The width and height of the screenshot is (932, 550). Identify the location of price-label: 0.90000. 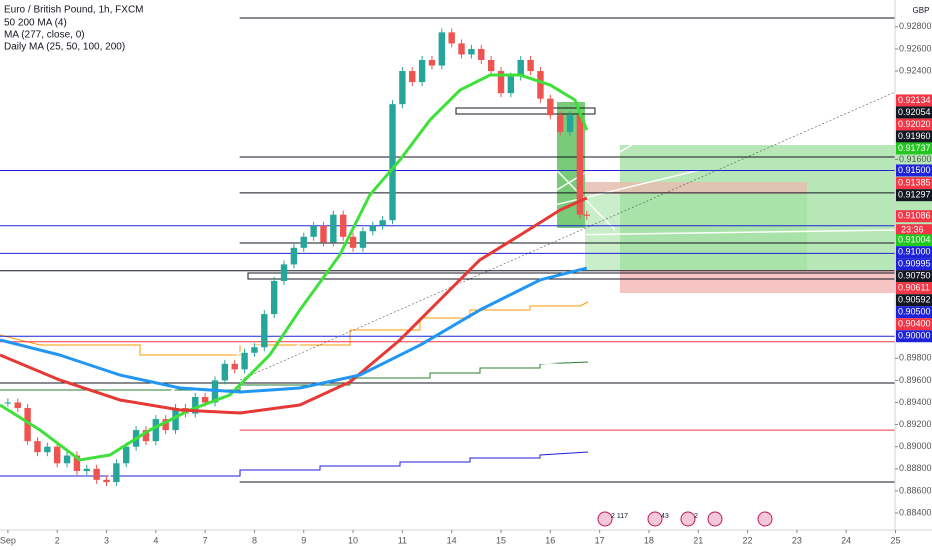
(914, 336).